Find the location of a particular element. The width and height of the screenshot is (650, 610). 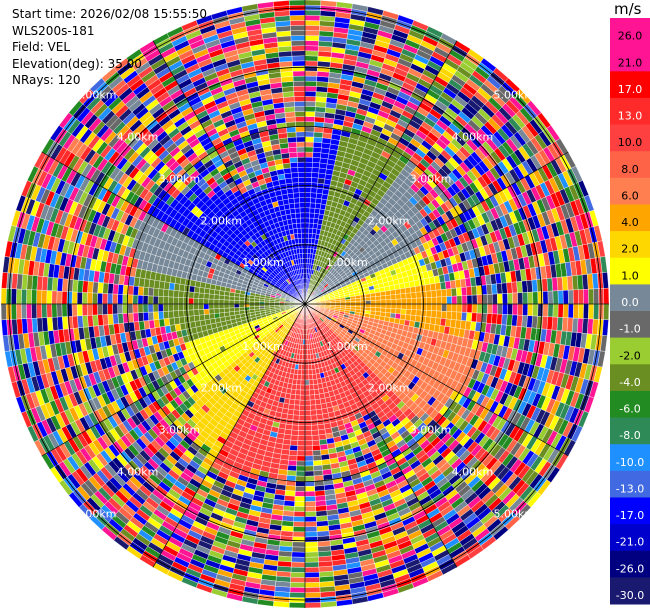

field-label: Field: VEL is located at coordinates (41, 47).